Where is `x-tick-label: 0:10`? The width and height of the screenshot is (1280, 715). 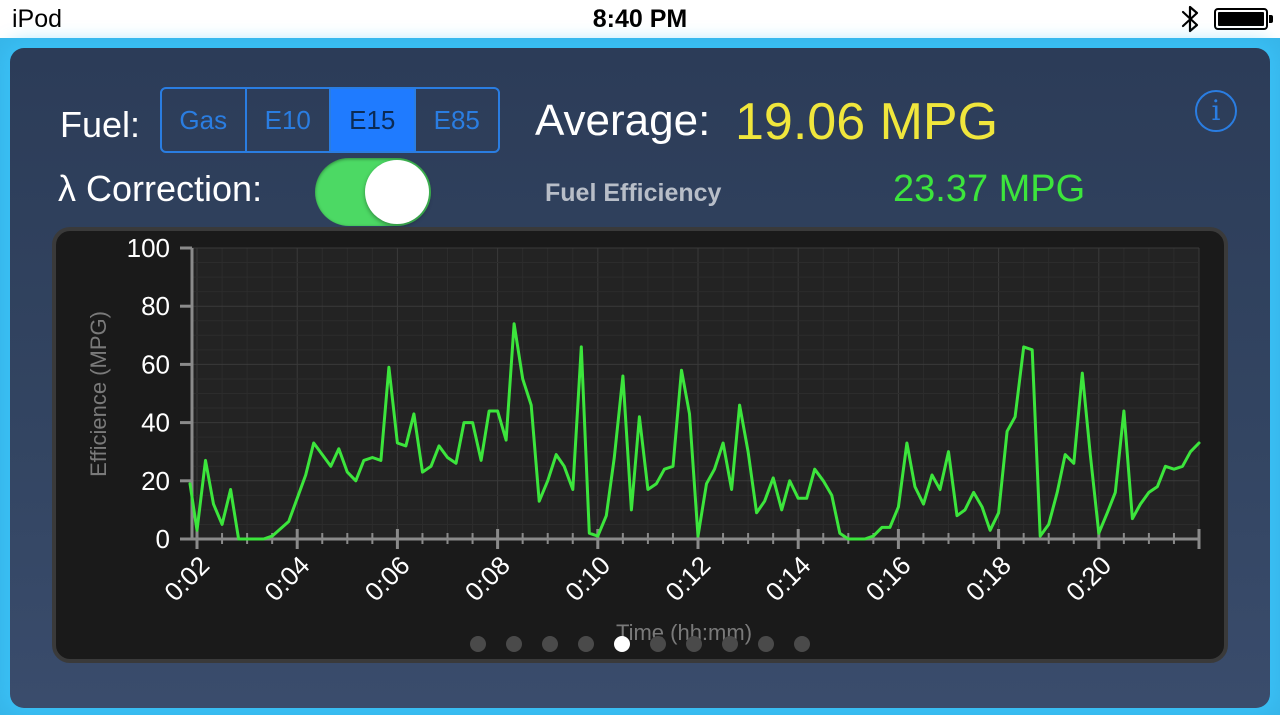
x-tick-label: 0:10 is located at coordinates (587, 578).